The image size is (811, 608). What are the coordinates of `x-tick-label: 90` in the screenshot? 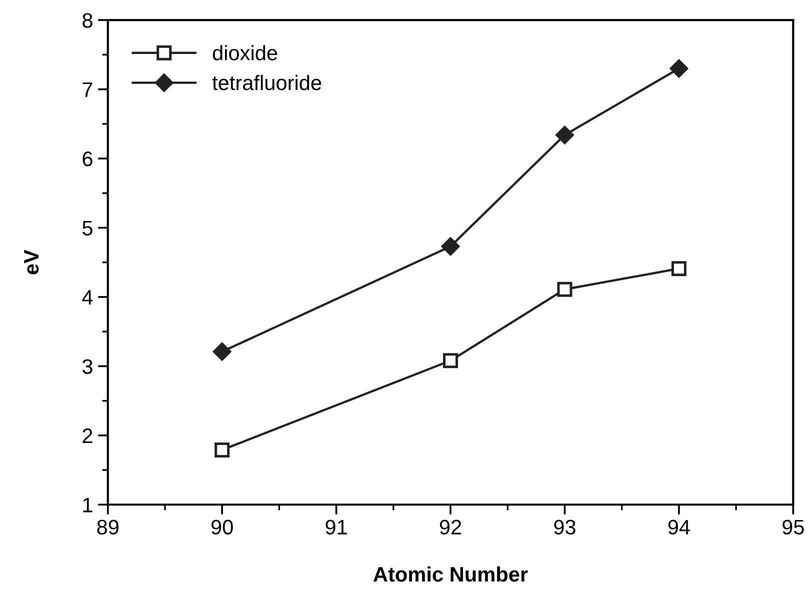 It's located at (222, 527).